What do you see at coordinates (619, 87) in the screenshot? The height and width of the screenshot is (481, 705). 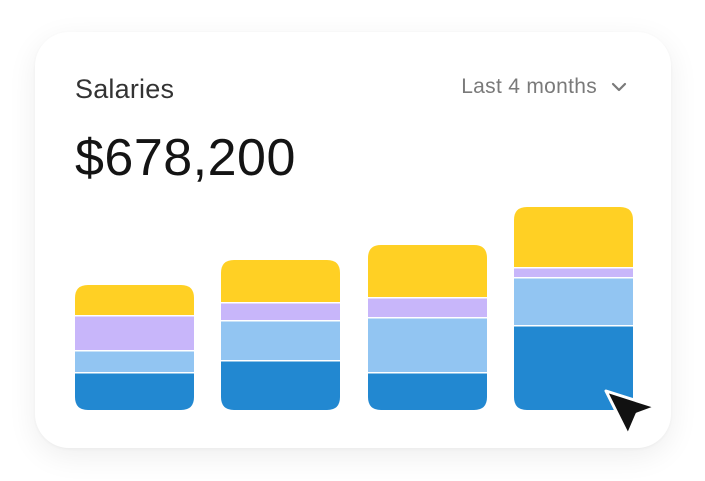 I see `chevron-down-icon` at bounding box center [619, 87].